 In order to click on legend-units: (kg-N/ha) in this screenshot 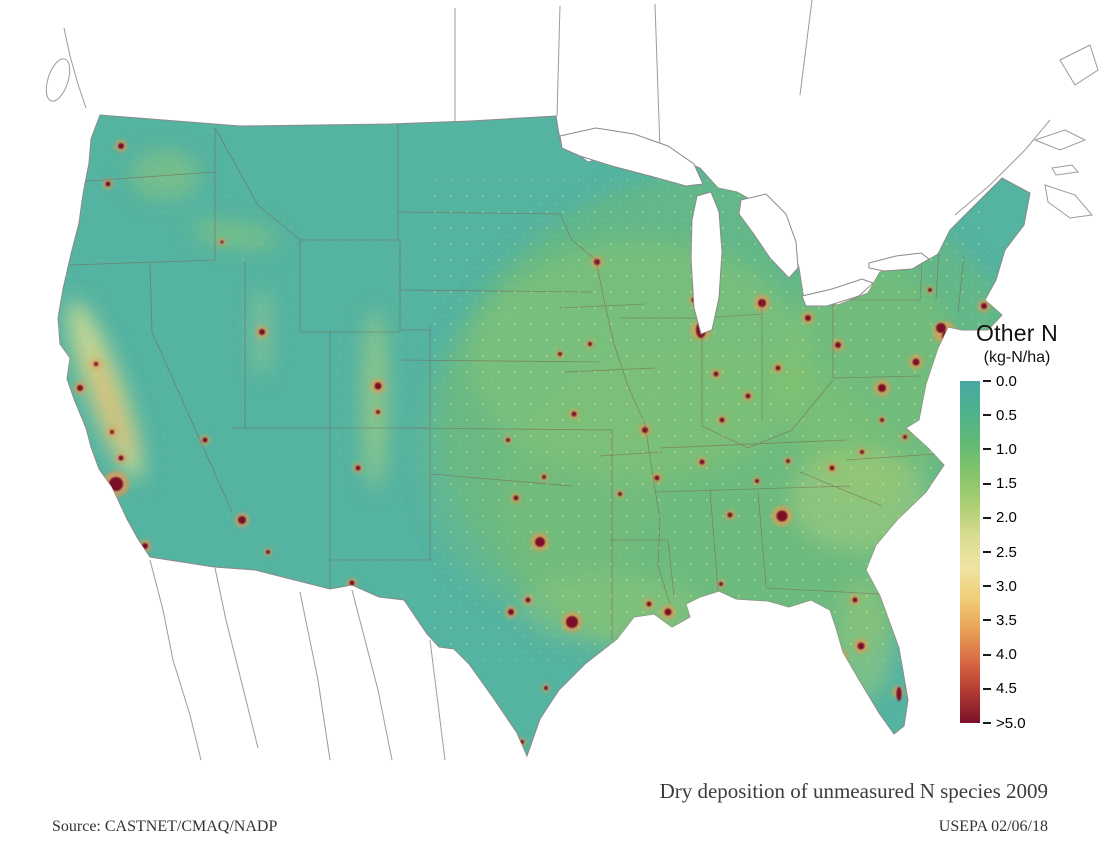, I will do `click(1017, 357)`.